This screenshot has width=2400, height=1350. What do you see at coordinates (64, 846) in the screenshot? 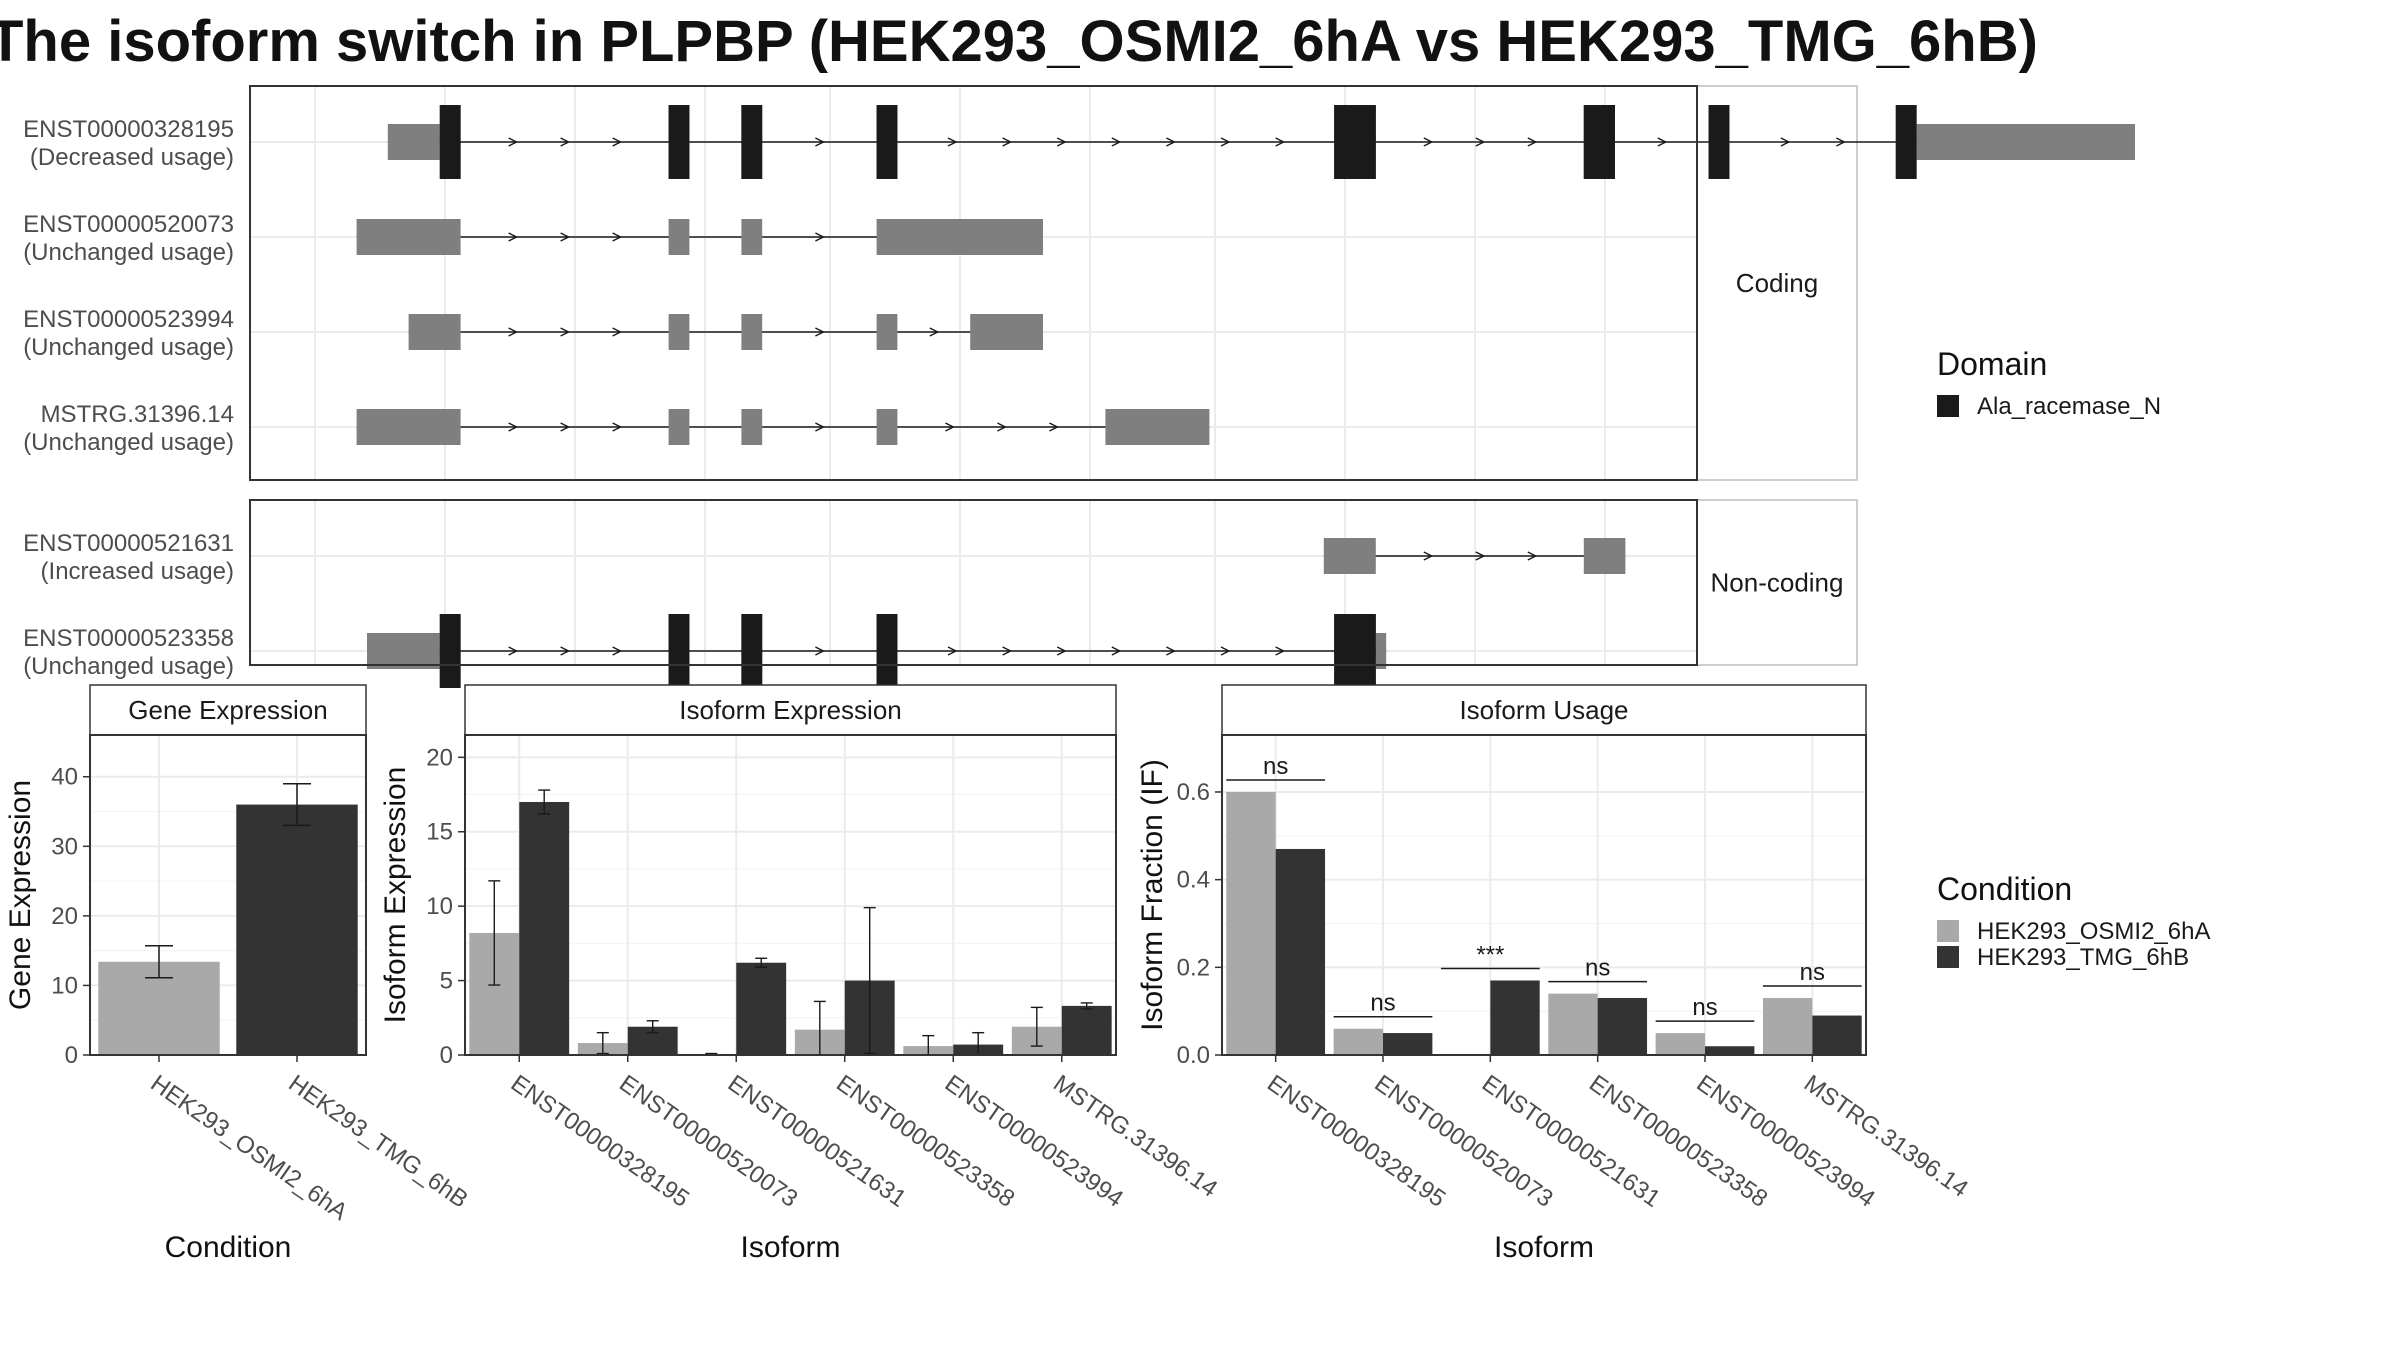
I see `y-tick-label: 30` at bounding box center [64, 846].